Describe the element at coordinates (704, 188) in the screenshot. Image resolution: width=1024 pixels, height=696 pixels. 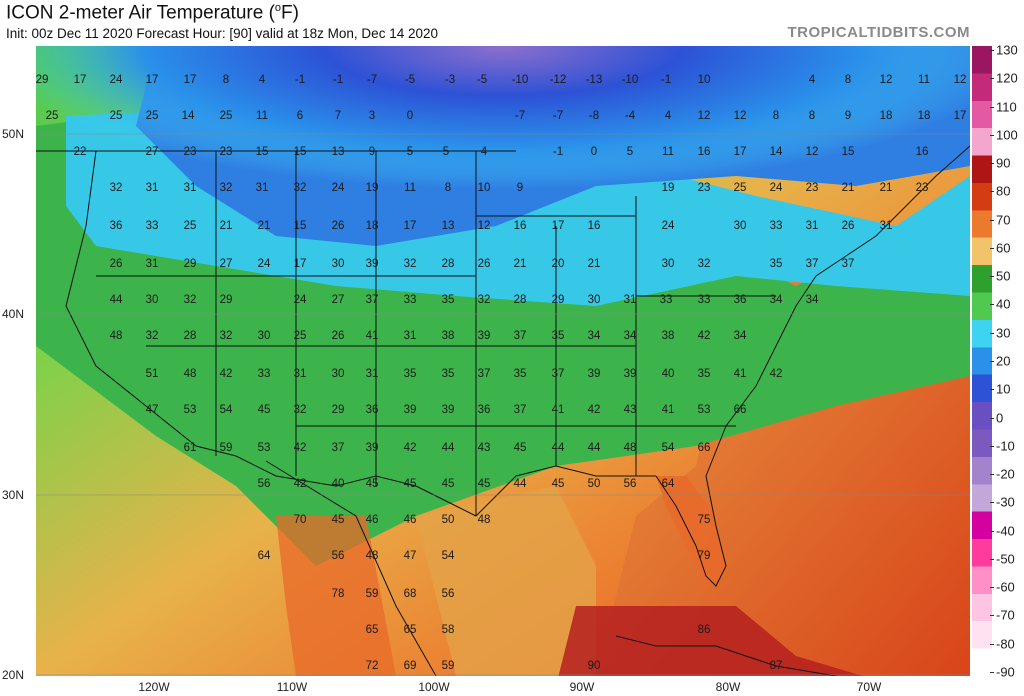
I see `temperature-value: 23` at that location.